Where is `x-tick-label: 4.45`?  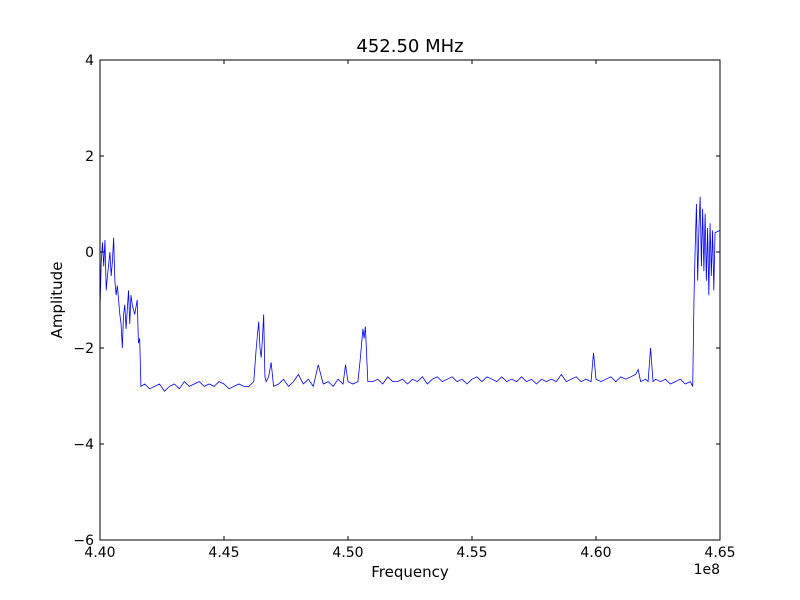 x-tick-label: 4.45 is located at coordinates (223, 553).